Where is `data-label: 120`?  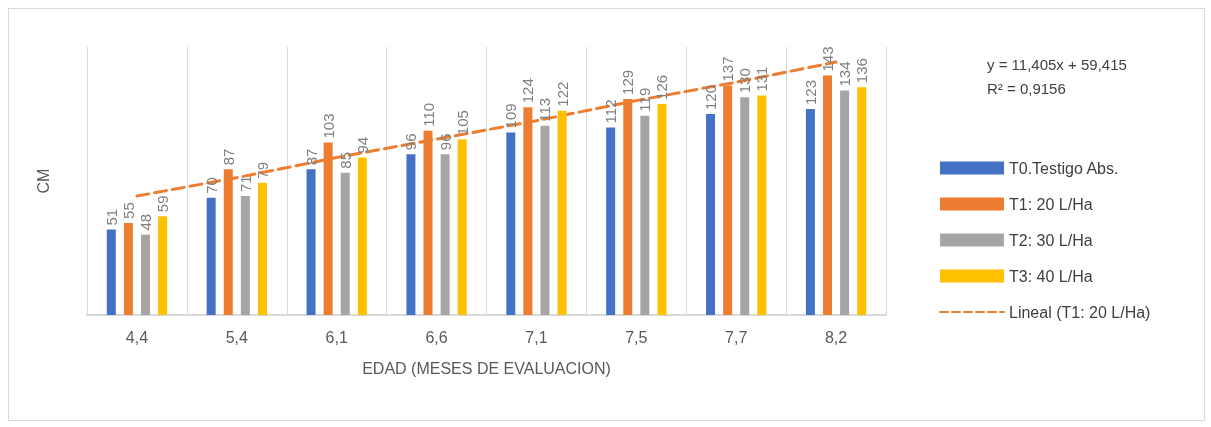
data-label: 120 is located at coordinates (711, 97).